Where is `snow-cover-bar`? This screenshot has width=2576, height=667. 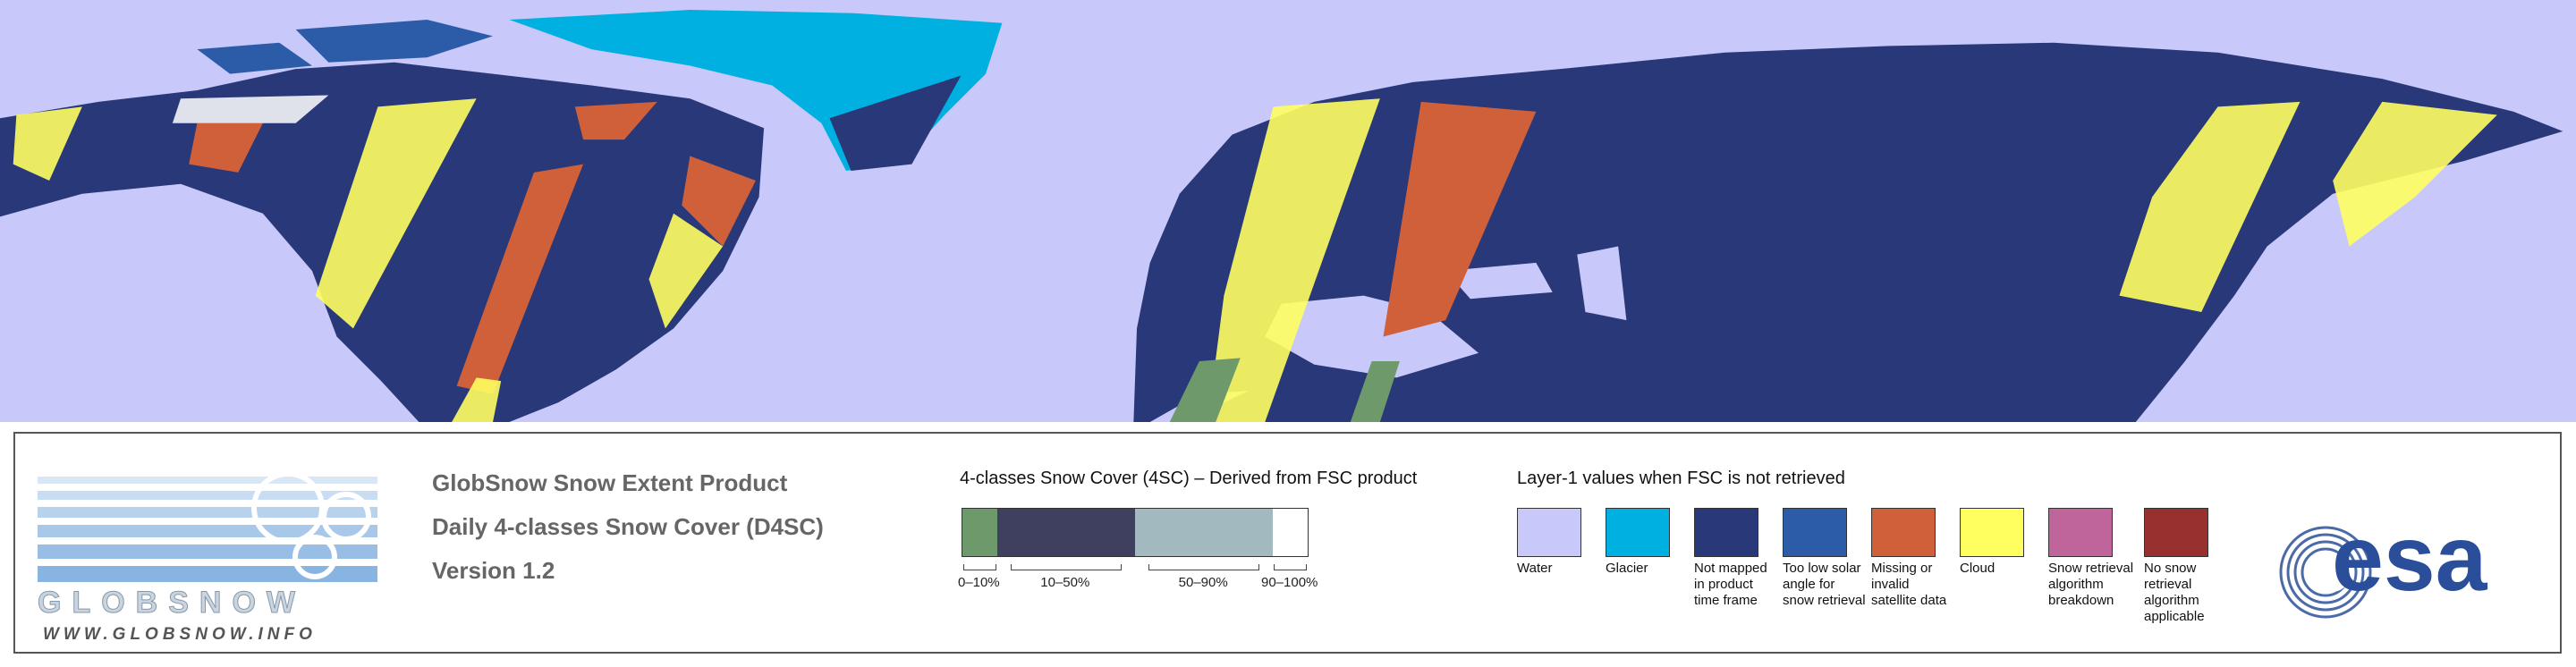 snow-cover-bar is located at coordinates (1135, 532).